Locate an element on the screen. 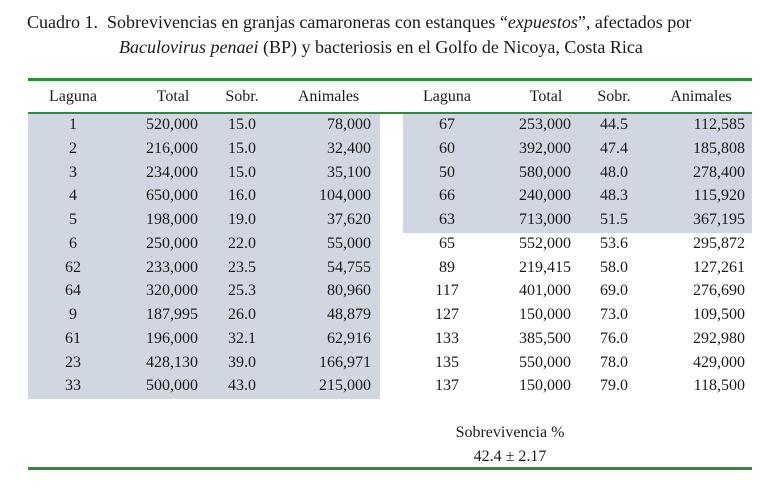  cell-animales: 429,000 is located at coordinates (719, 362).